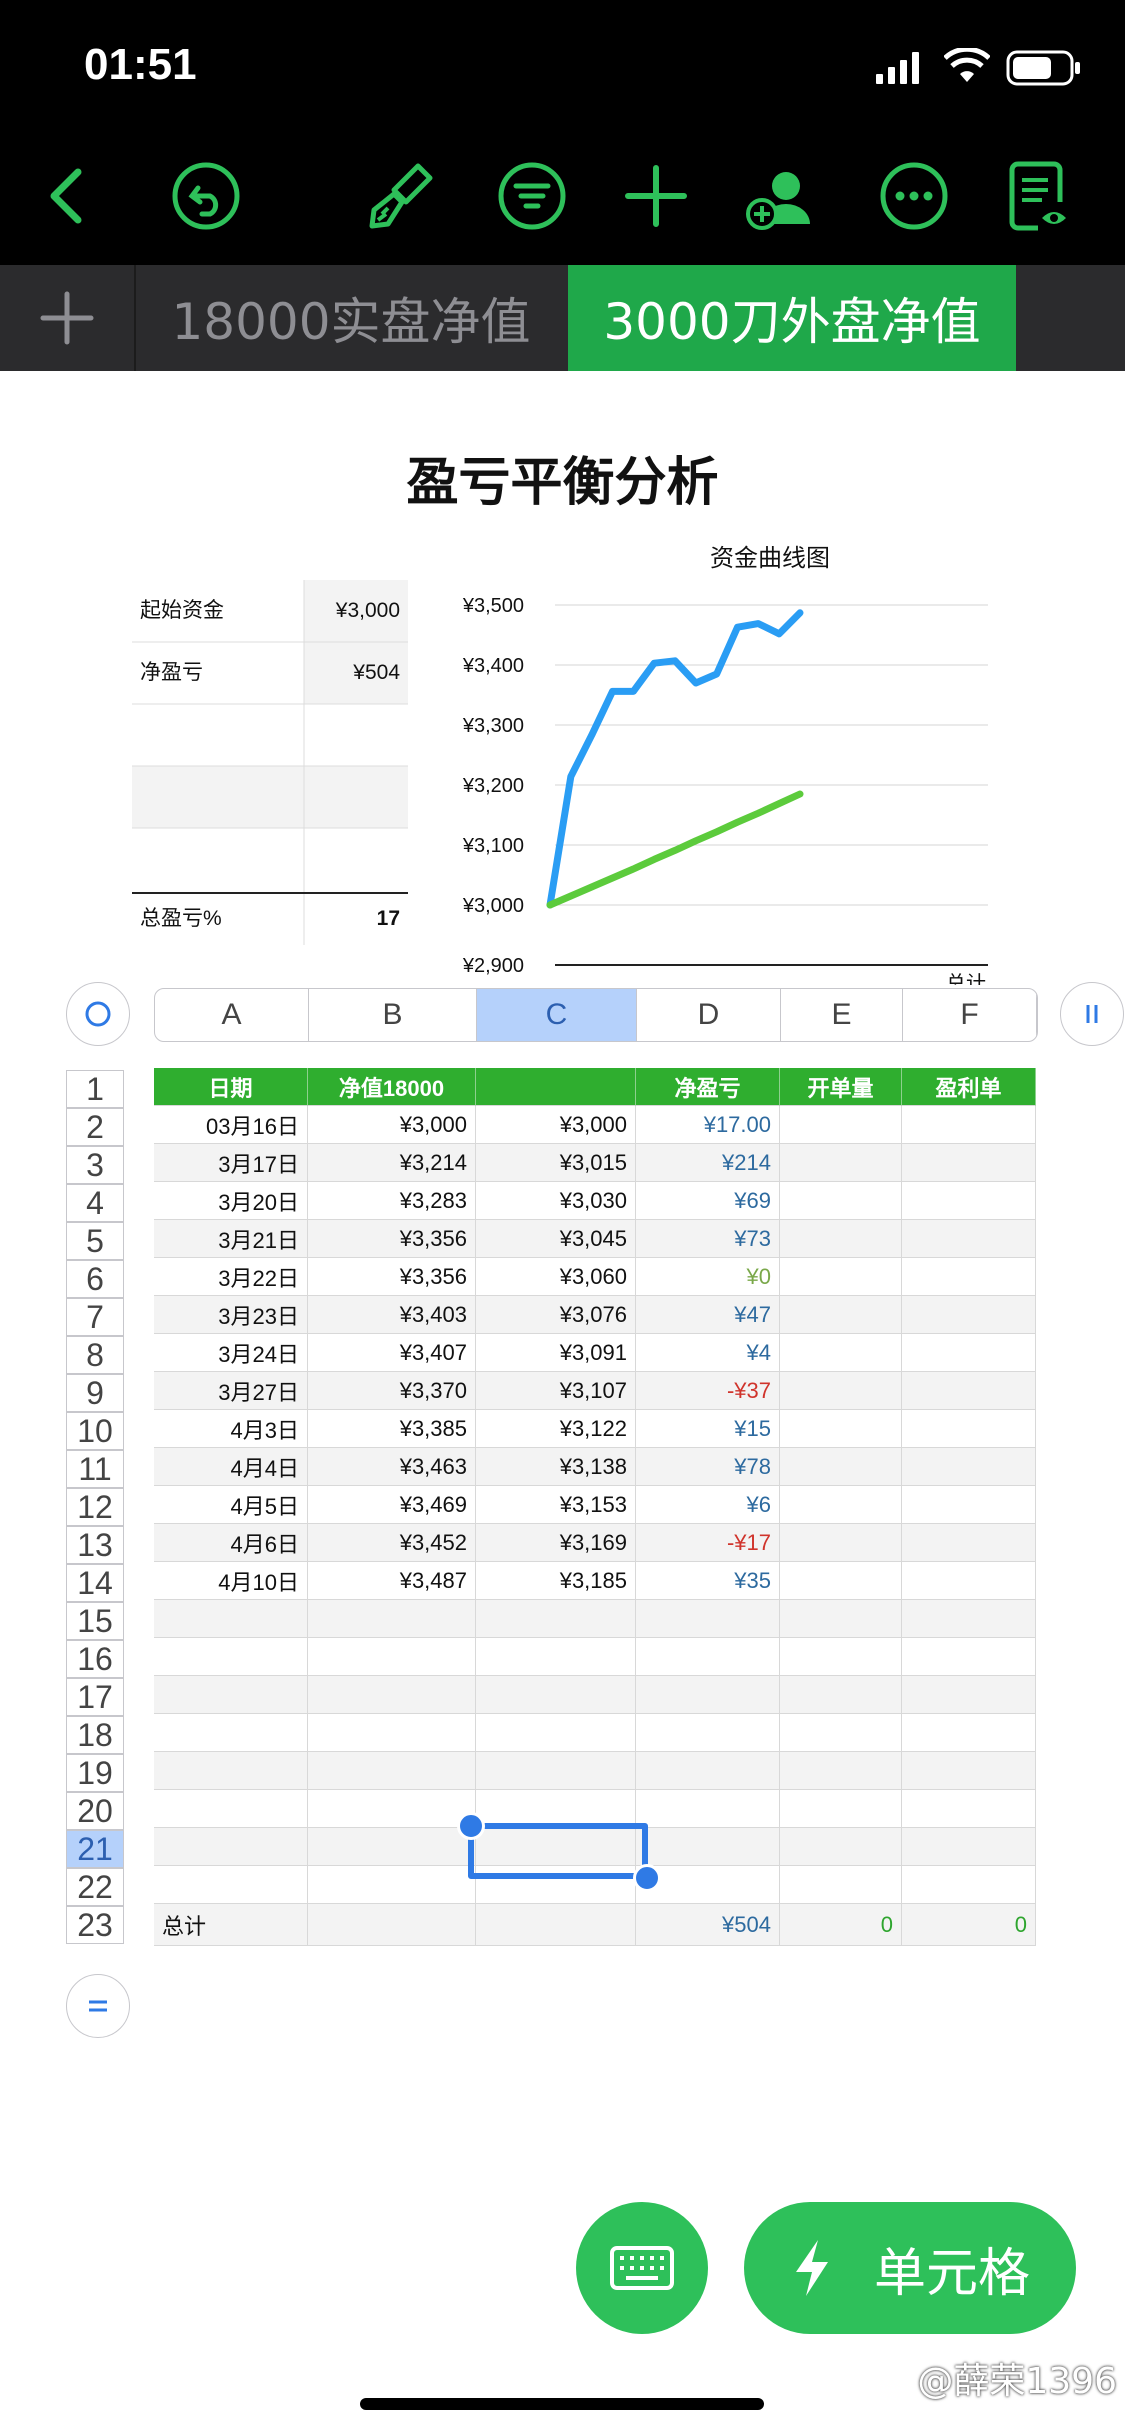 The height and width of the screenshot is (2436, 1125). What do you see at coordinates (392, 1467) in the screenshot?
I see `table-cell: ¥3,463` at bounding box center [392, 1467].